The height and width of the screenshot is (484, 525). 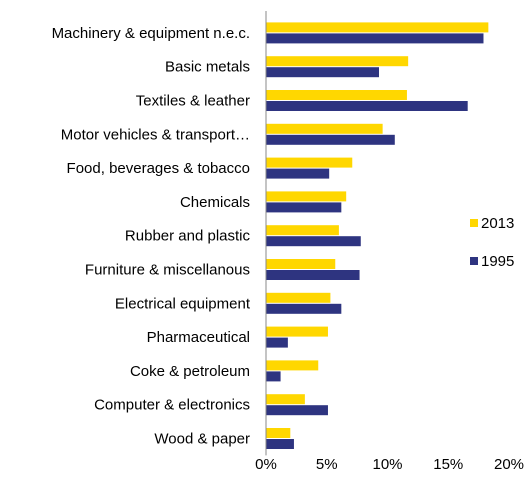 What do you see at coordinates (151, 33) in the screenshot?
I see `category-label: Machinery & equipment n.e.c.` at bounding box center [151, 33].